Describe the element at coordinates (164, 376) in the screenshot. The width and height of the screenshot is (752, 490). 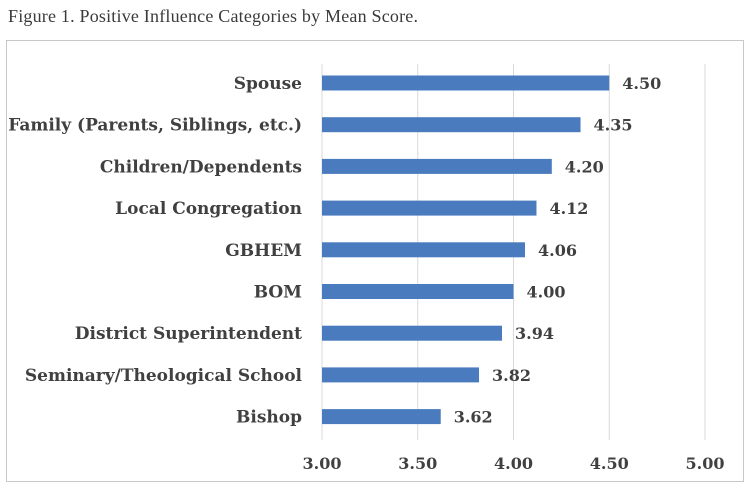
I see `category-label: Seminary/Theological School` at that location.